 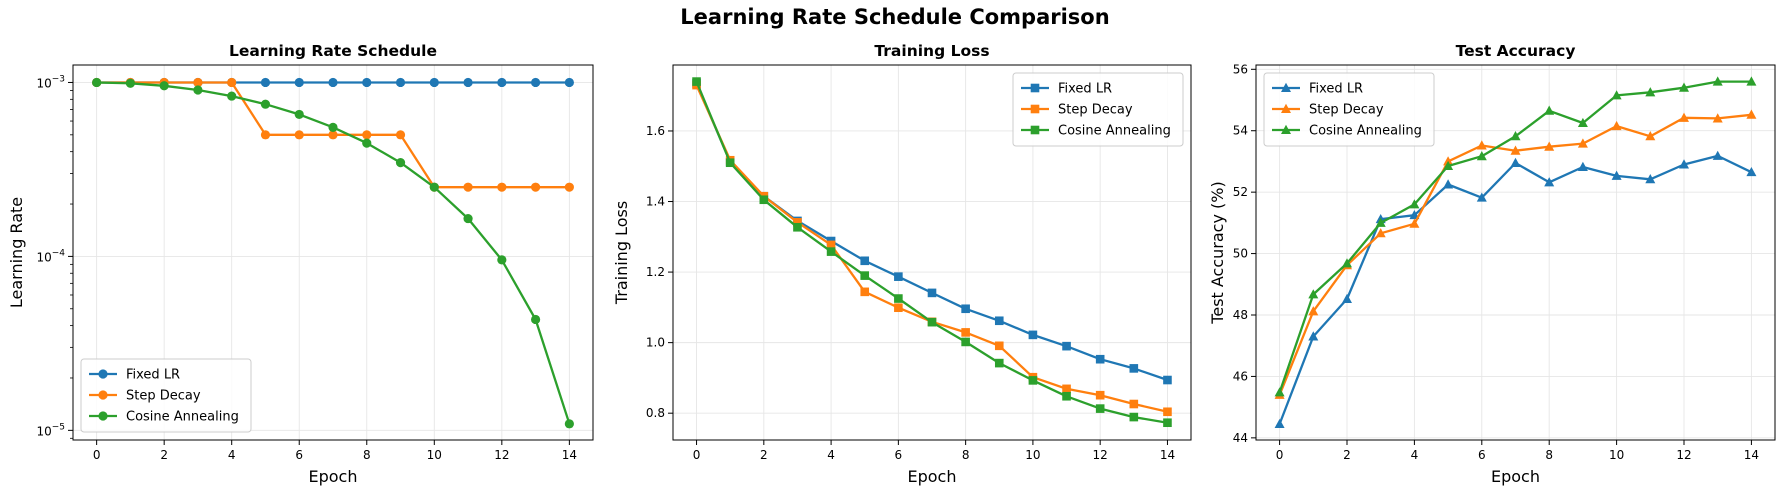 What do you see at coordinates (16, 252) in the screenshot?
I see `y-axis-label: Learning Rate` at bounding box center [16, 252].